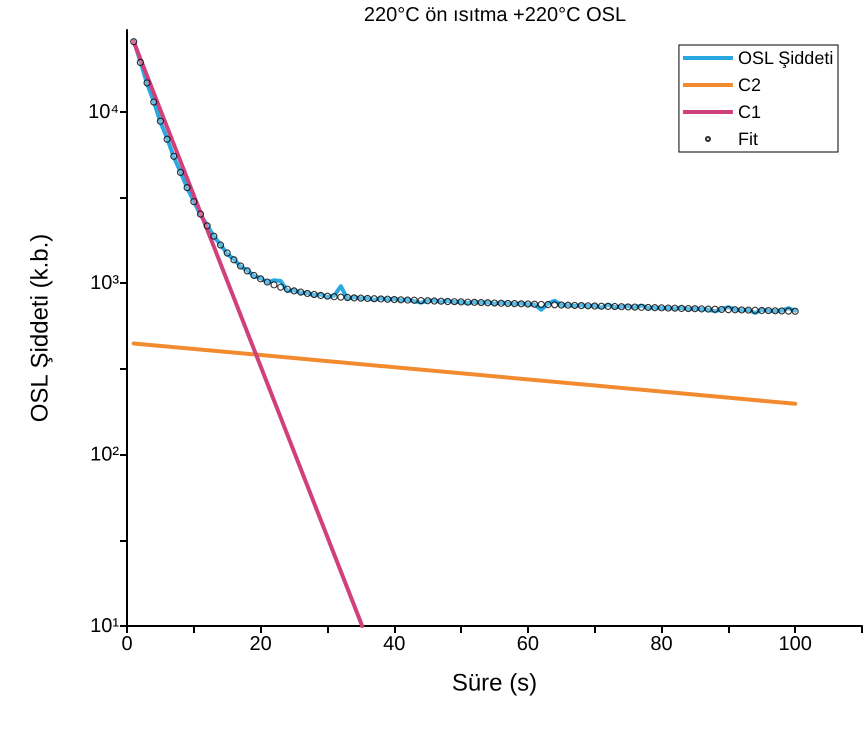 This screenshot has height=729, width=866. I want to click on x-tick-label: 60, so click(528, 644).